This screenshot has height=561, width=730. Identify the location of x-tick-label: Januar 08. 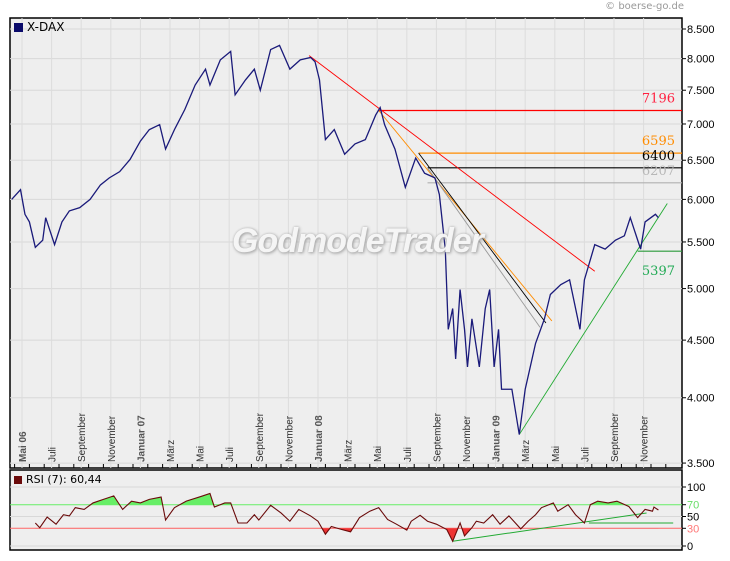
(319, 438).